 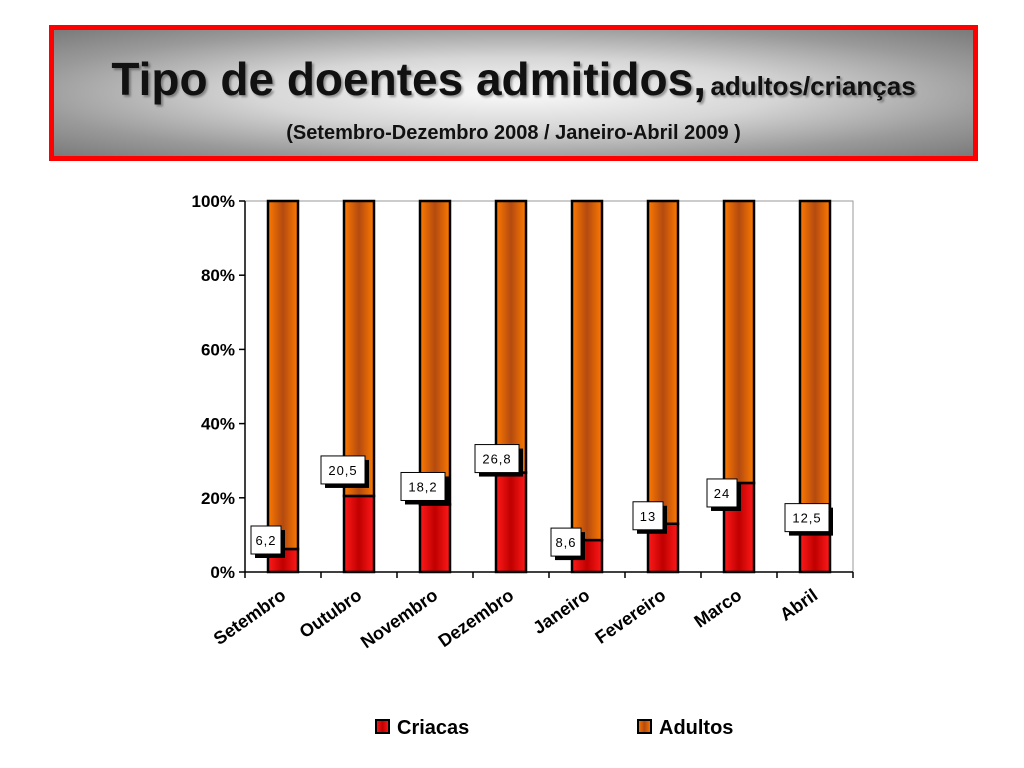 I want to click on legend-swatch-adultos, so click(x=644, y=726).